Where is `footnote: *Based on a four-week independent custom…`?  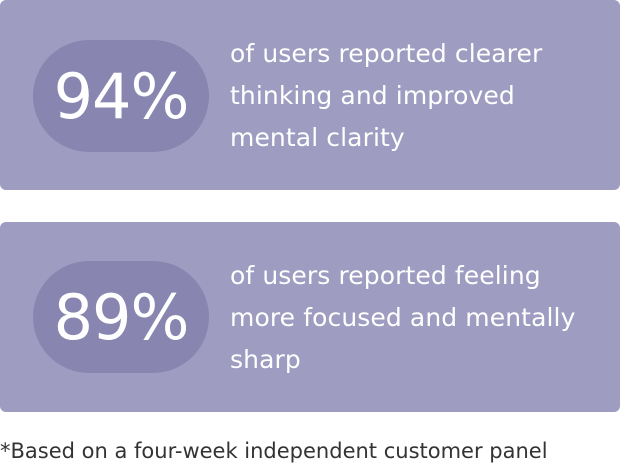 footnote: *Based on a four-week independent custom… is located at coordinates (274, 451).